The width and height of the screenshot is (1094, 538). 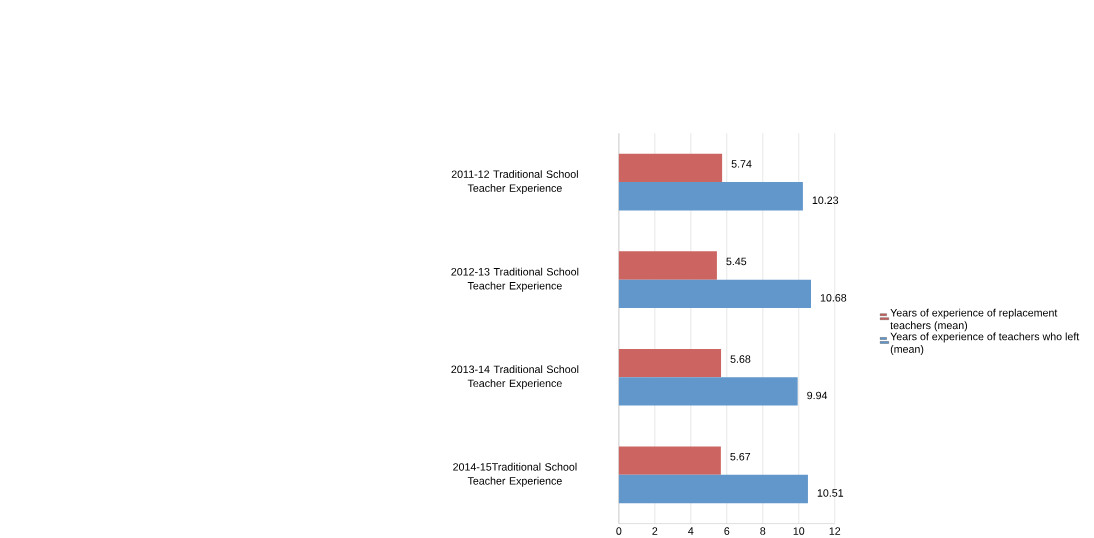 What do you see at coordinates (515, 474) in the screenshot?
I see `y-tick-label: 2014-15Traditional School Teacher Experience` at bounding box center [515, 474].